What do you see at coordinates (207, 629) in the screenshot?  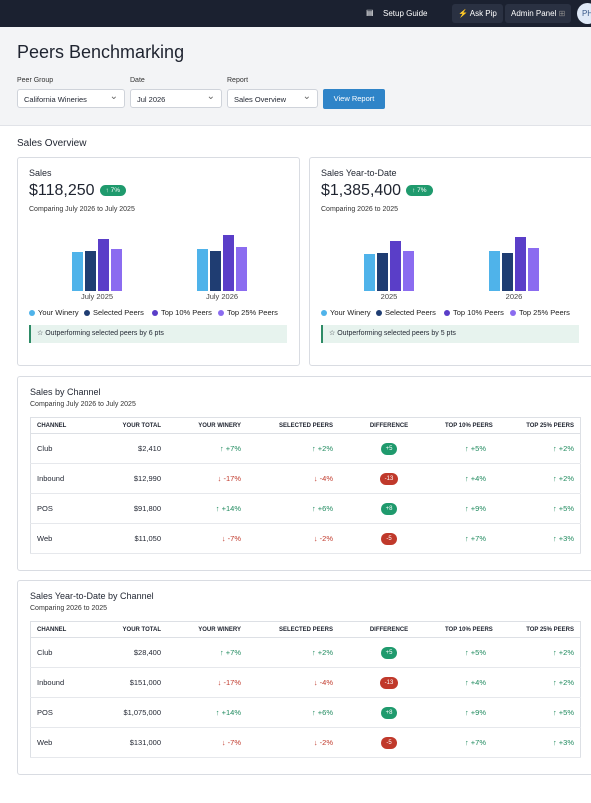 I see `column-header: YOUR WINERY` at bounding box center [207, 629].